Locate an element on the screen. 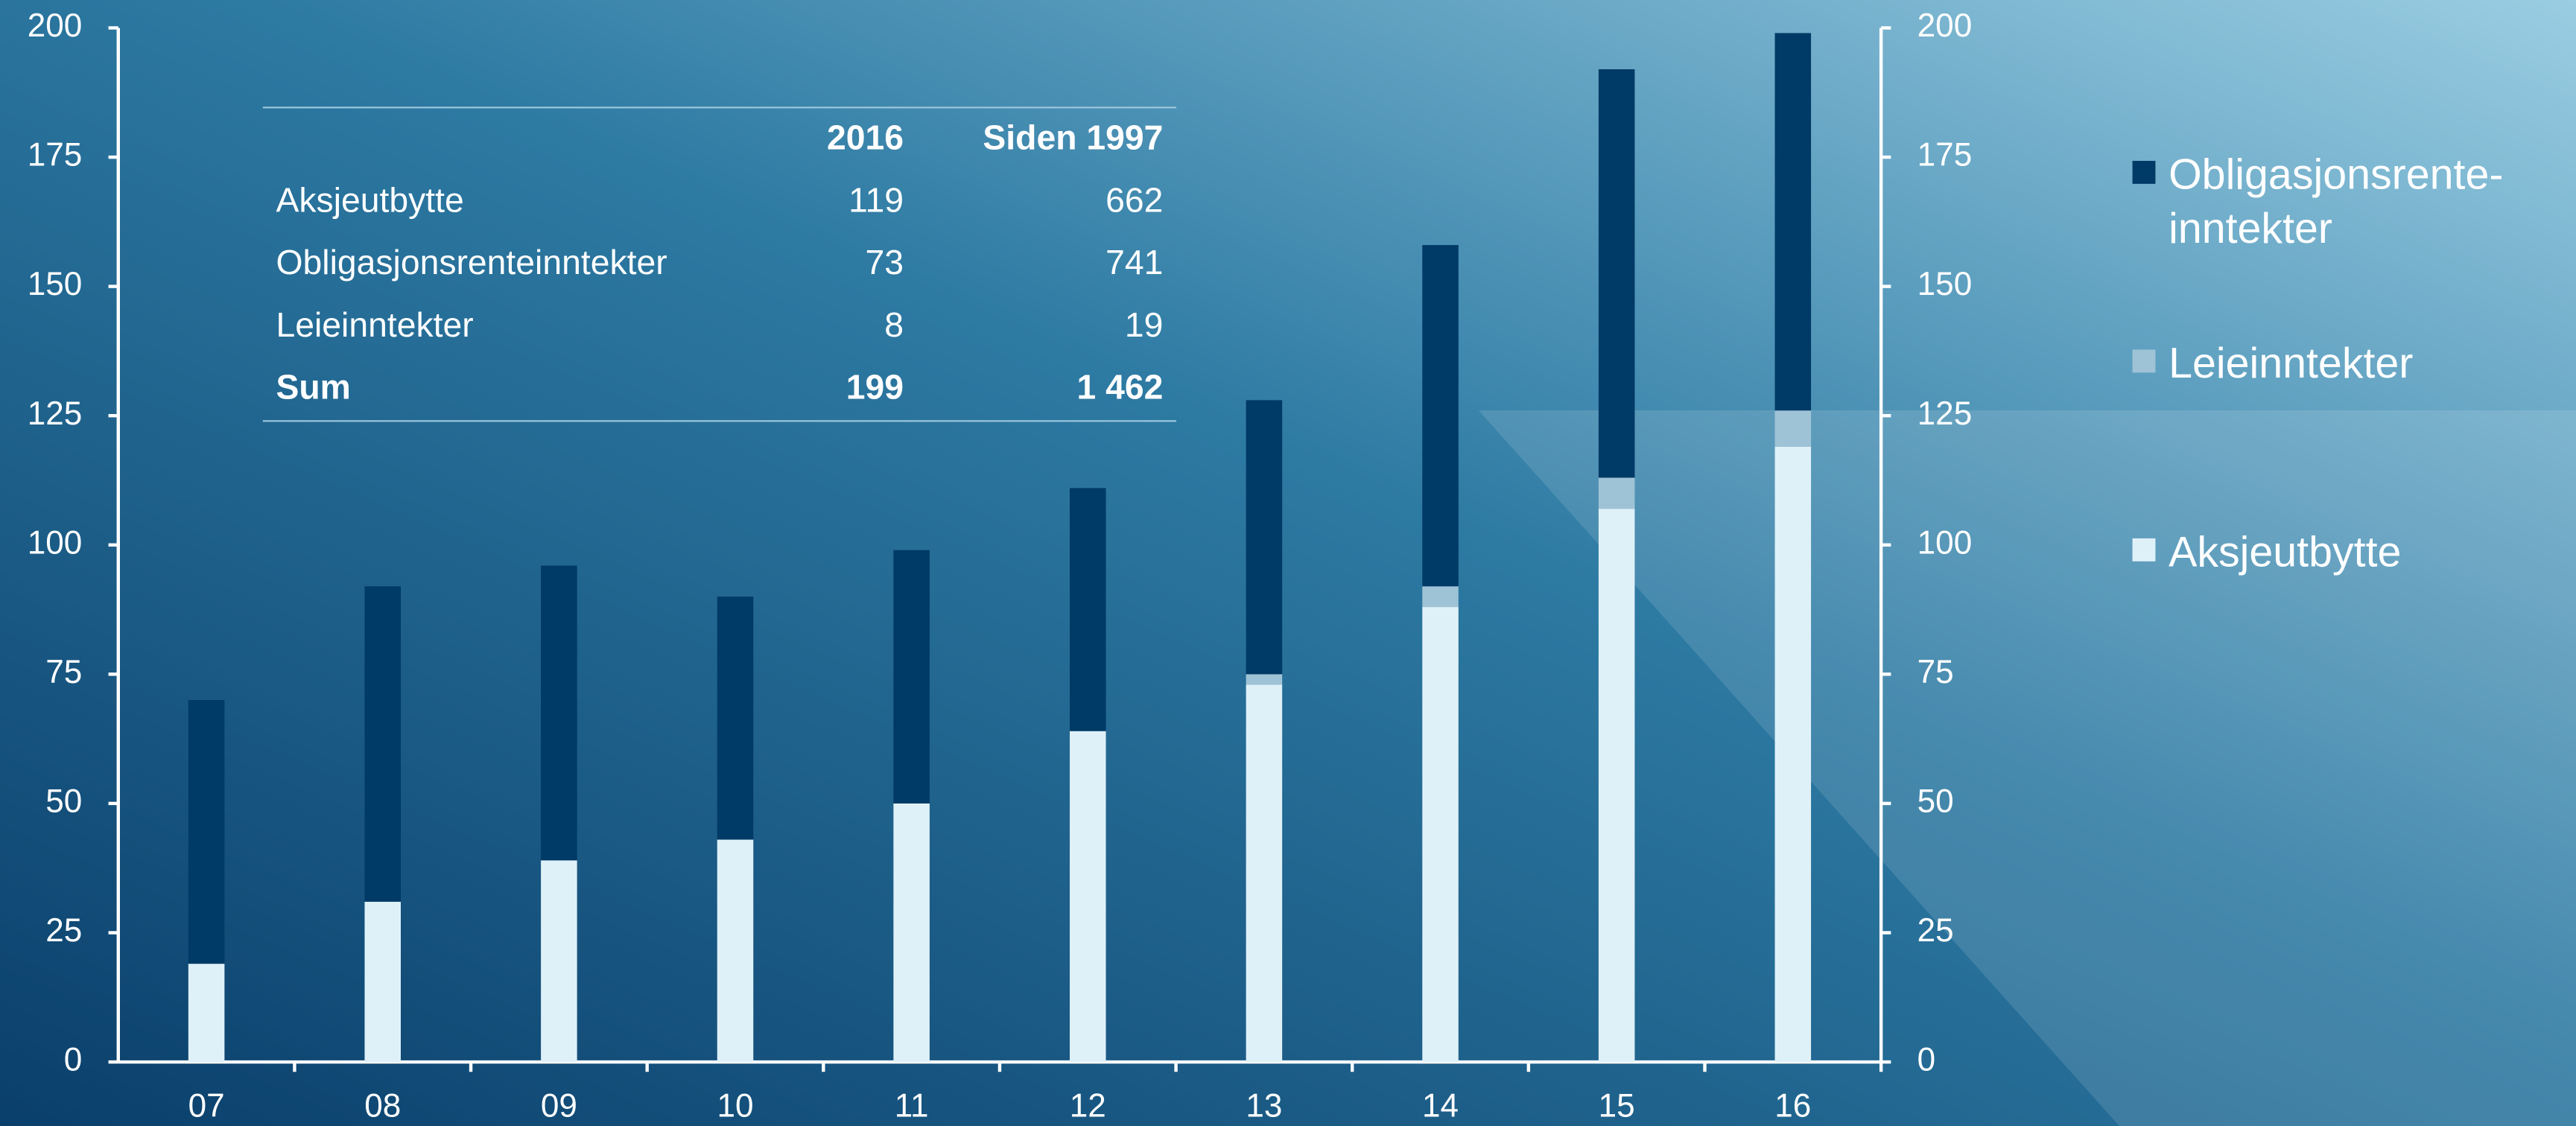  legend-label: Aksjeutbytte is located at coordinates (2285, 551).